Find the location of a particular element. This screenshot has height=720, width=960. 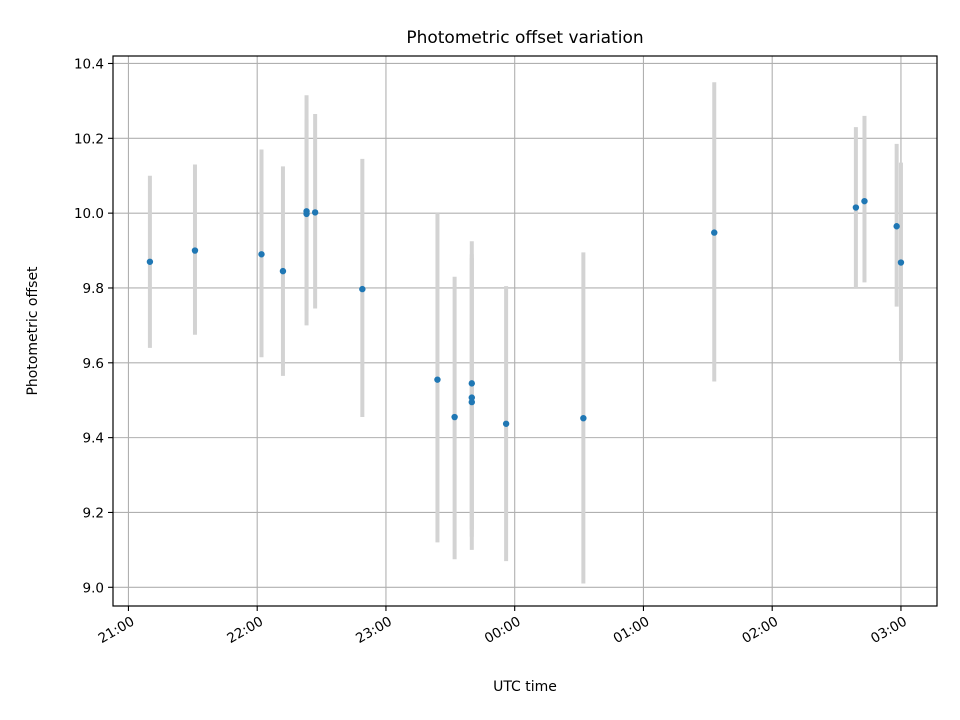

y-tick-label: 10.4 is located at coordinates (89, 64).